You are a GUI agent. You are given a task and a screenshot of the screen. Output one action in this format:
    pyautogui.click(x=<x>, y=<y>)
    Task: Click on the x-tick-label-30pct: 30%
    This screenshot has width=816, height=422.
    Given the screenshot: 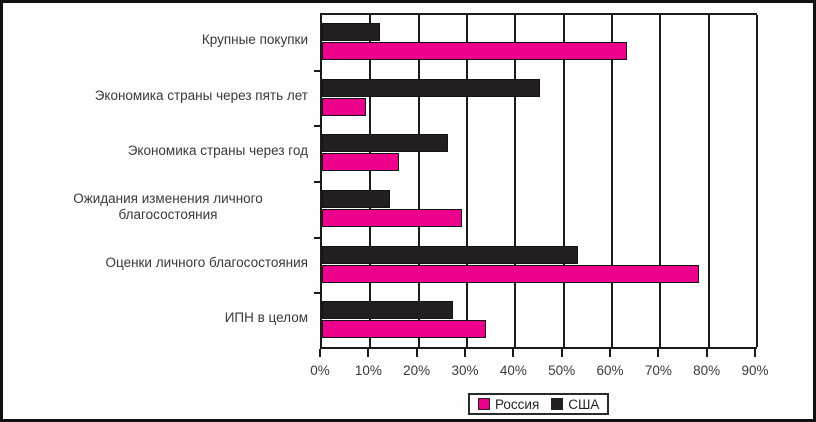 What is the action you would take?
    pyautogui.click(x=465, y=370)
    